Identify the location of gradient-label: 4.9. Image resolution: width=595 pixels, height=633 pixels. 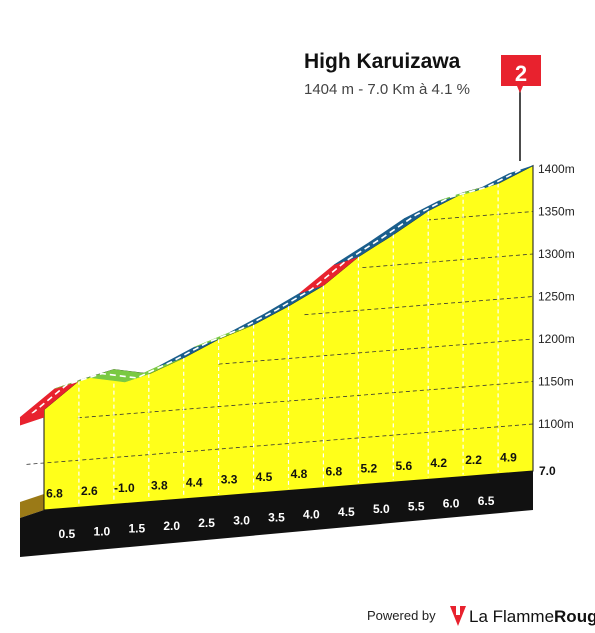
(508, 457).